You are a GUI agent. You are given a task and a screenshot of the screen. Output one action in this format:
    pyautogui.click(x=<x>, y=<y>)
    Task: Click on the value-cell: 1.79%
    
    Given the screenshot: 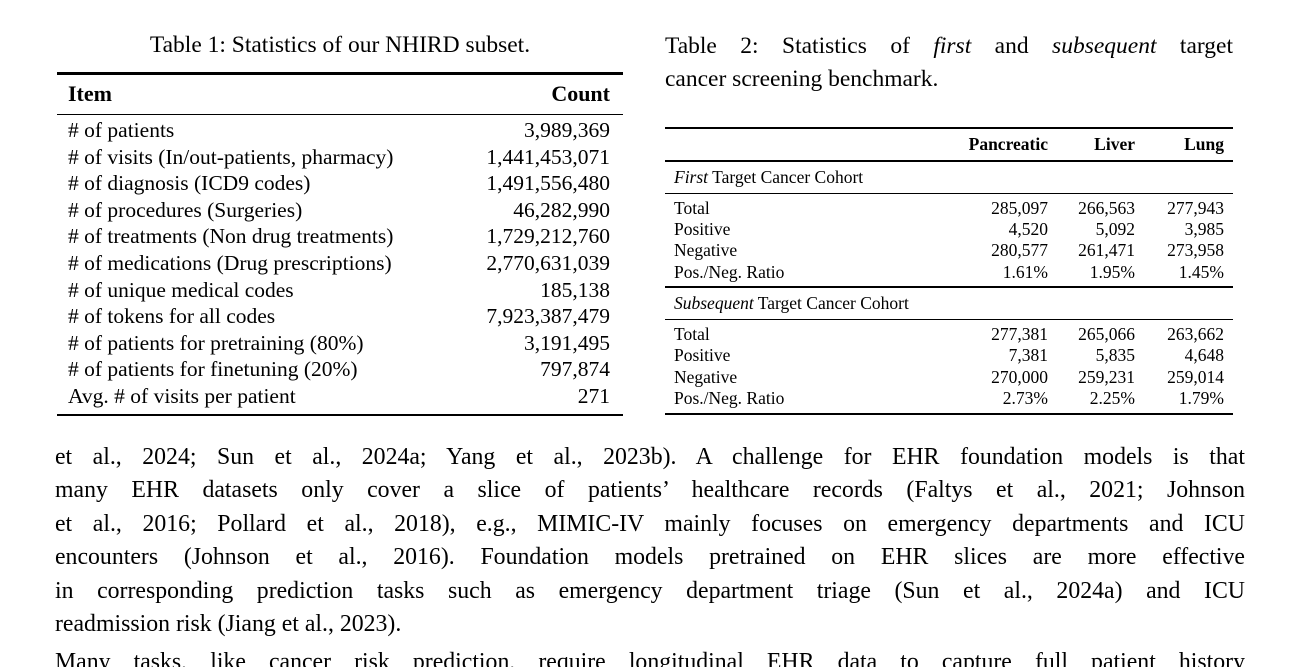 What is the action you would take?
    pyautogui.click(x=1201, y=397)
    